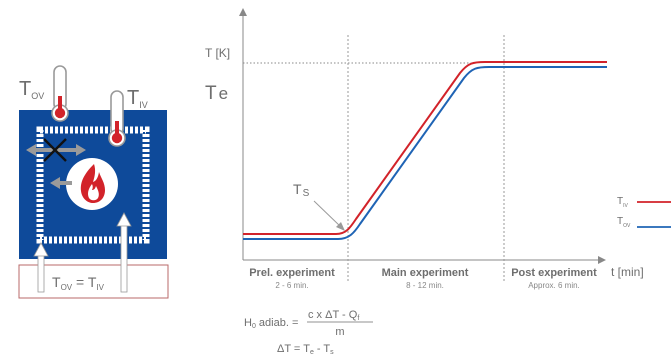 Image resolution: width=671 pixels, height=358 pixels. I want to click on ts-label: TS, so click(301, 190).